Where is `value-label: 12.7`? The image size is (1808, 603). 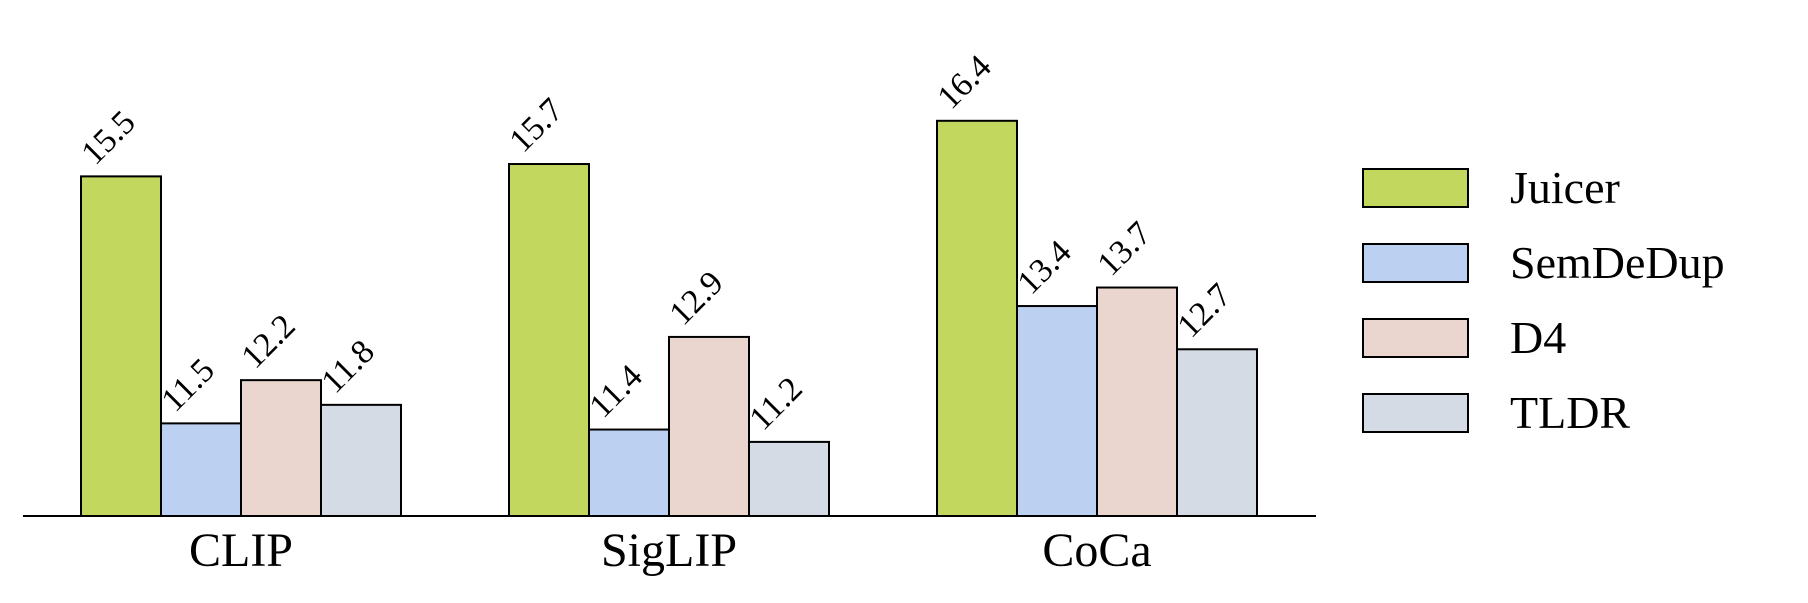
value-label: 12.7 is located at coordinates (1204, 311).